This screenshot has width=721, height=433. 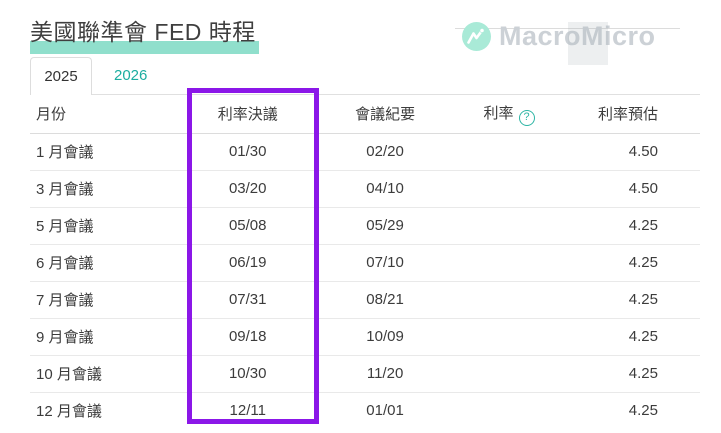 What do you see at coordinates (104, 263) in the screenshot?
I see `month-cell: 6 月會議` at bounding box center [104, 263].